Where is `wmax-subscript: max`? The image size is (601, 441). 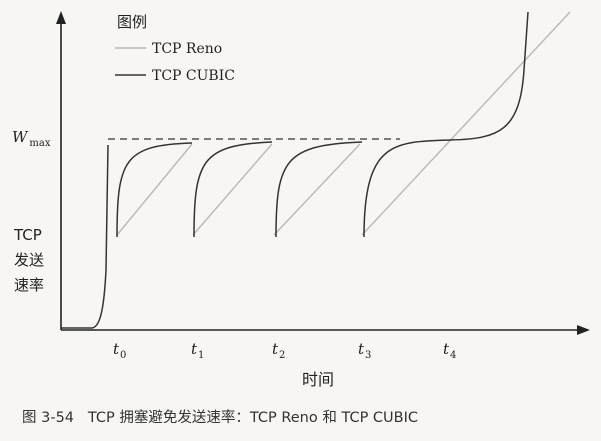
wmax-subscript: max is located at coordinates (39, 143).